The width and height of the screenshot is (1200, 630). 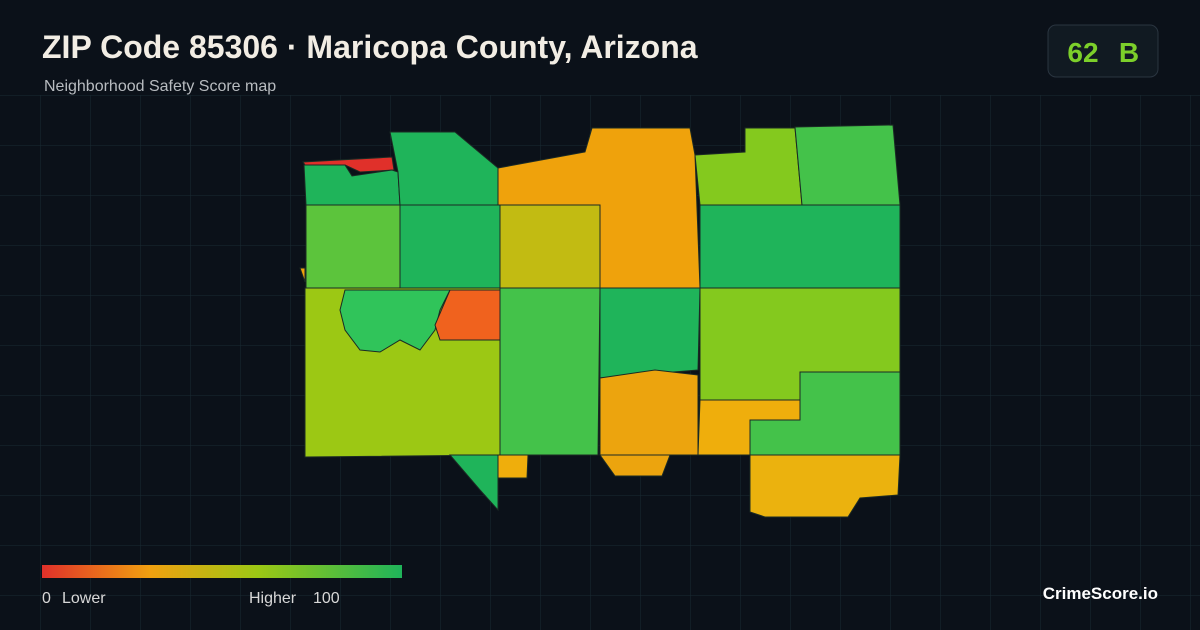 I want to click on grade: B, so click(x=1129, y=52).